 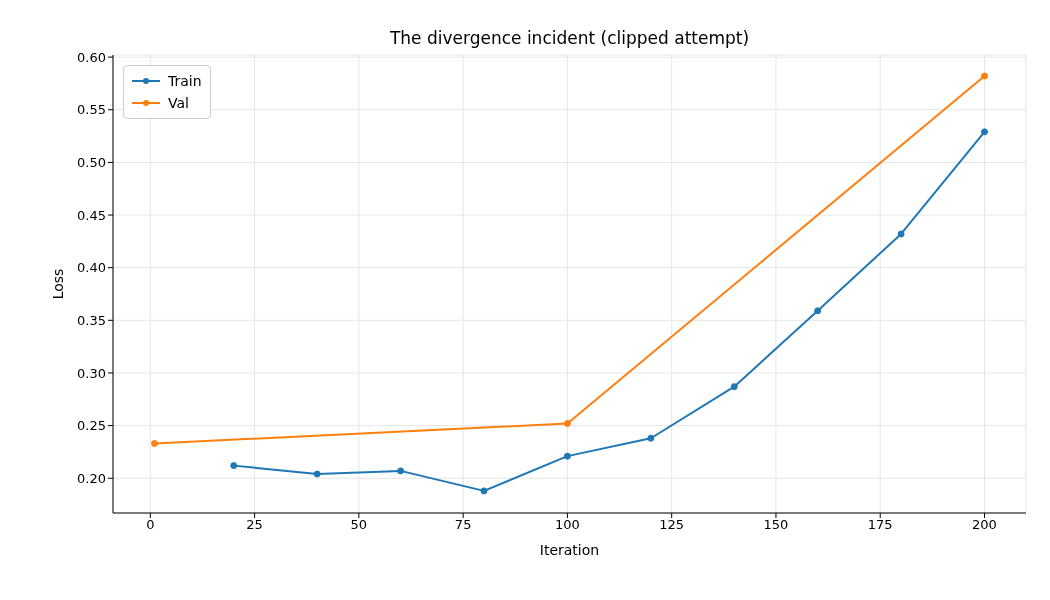 What do you see at coordinates (91, 163) in the screenshot?
I see `y-tick-label: 0.50` at bounding box center [91, 163].